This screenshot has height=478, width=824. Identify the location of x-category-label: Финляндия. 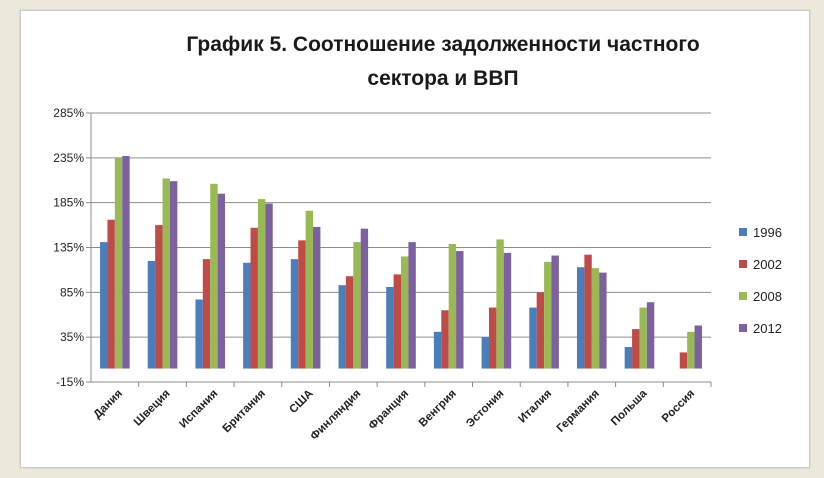
(335, 415).